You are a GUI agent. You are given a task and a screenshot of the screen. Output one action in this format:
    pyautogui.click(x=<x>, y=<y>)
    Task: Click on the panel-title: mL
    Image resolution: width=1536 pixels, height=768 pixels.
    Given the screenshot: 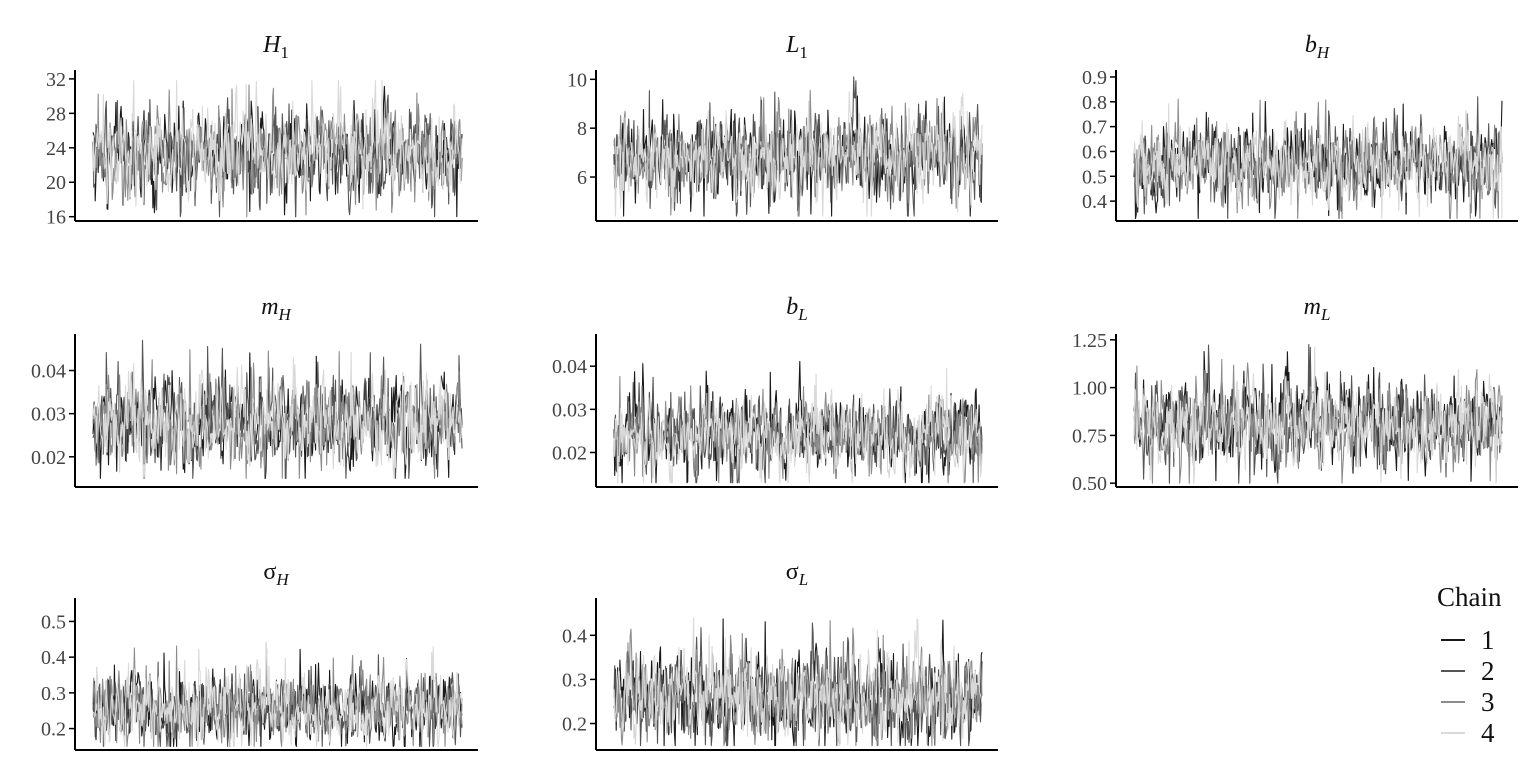 What is the action you would take?
    pyautogui.click(x=1317, y=309)
    